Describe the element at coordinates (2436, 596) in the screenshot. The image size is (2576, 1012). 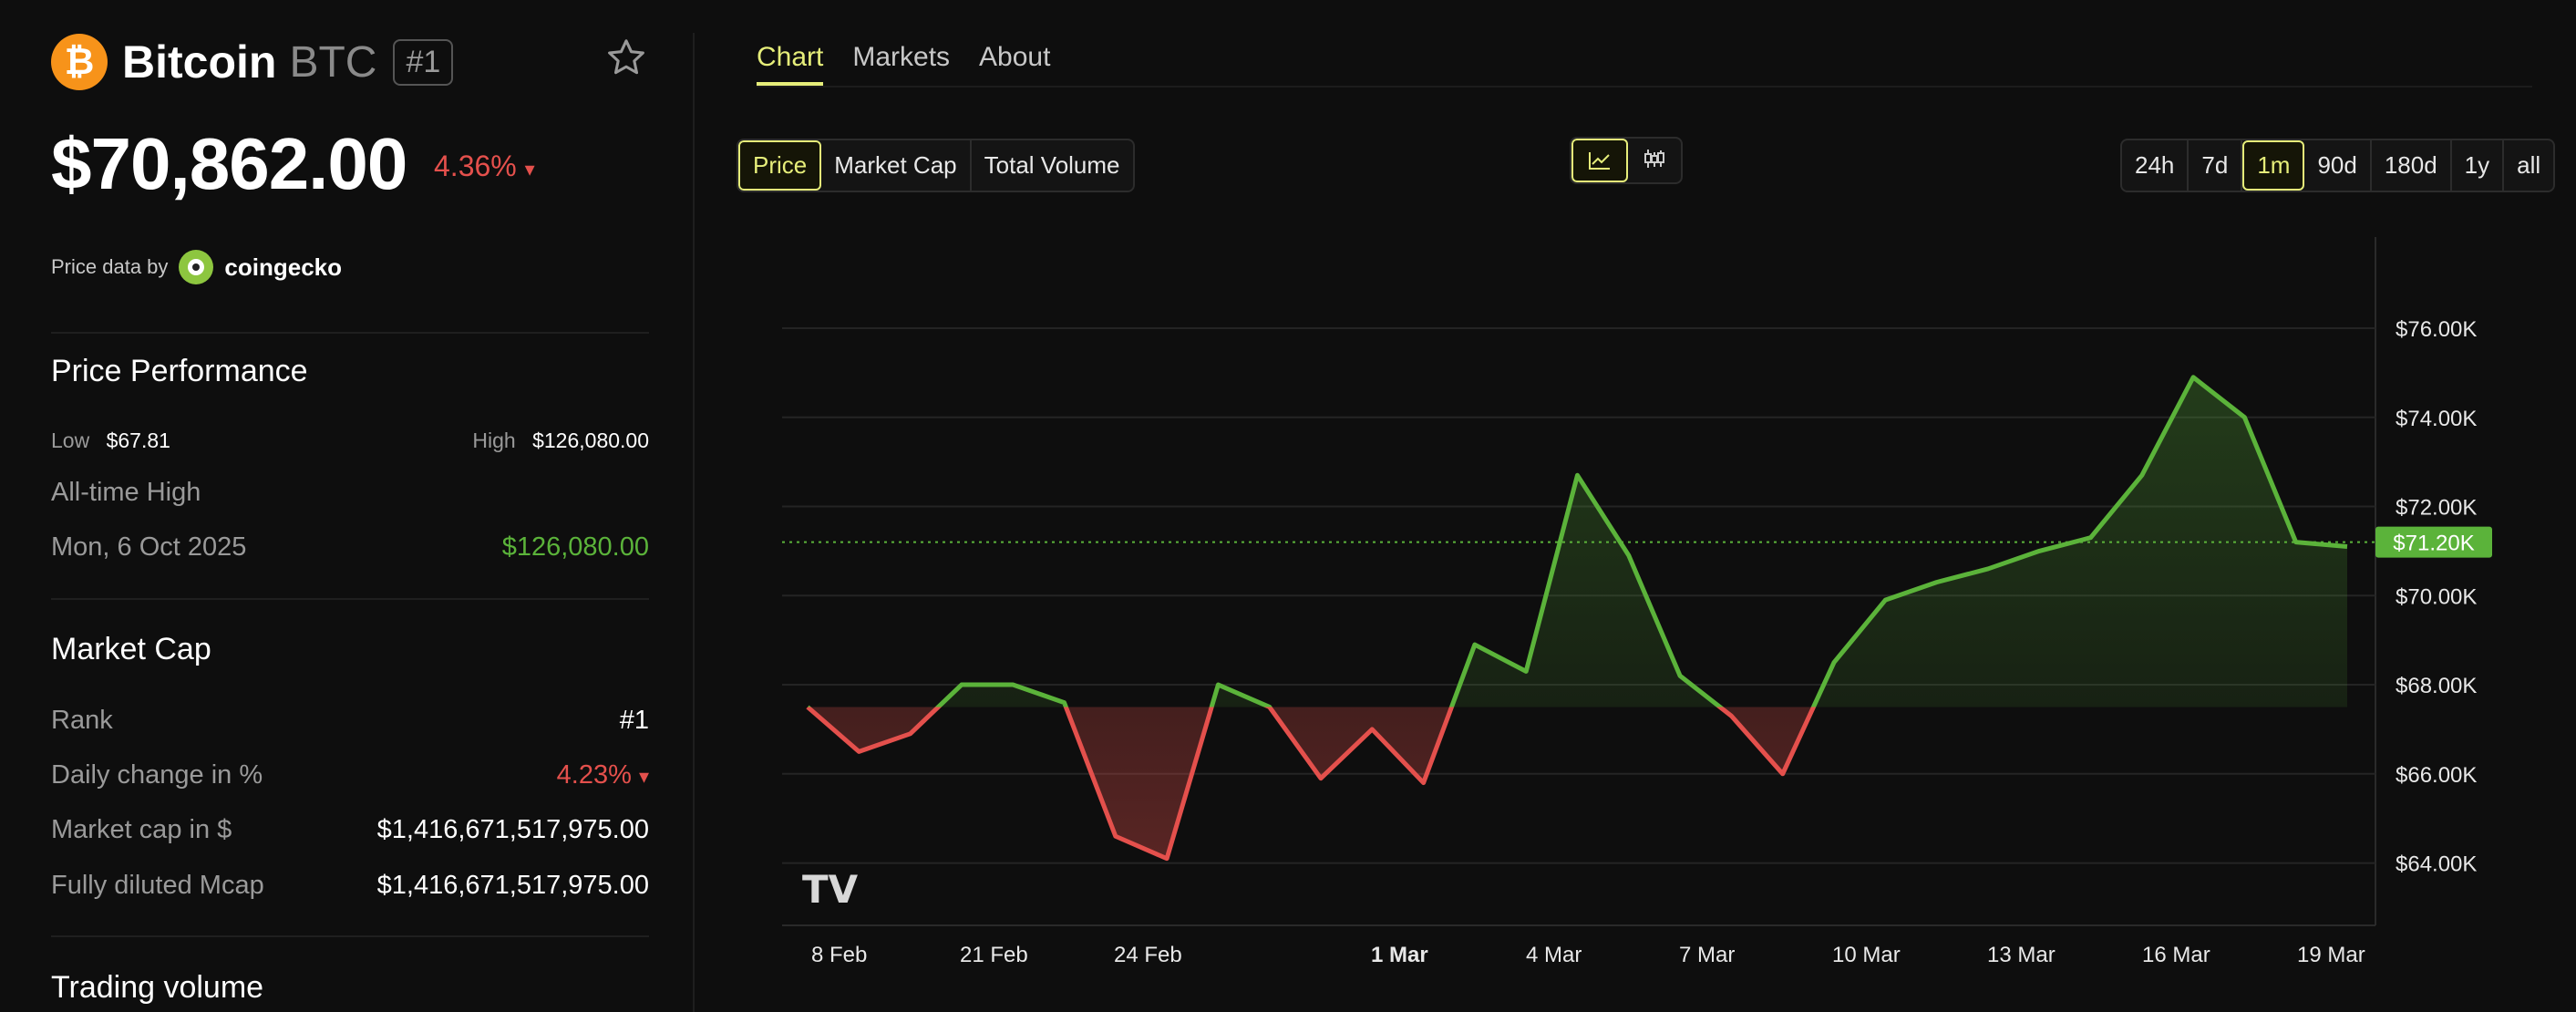
I see `y-tick-label: $70.00K` at that location.